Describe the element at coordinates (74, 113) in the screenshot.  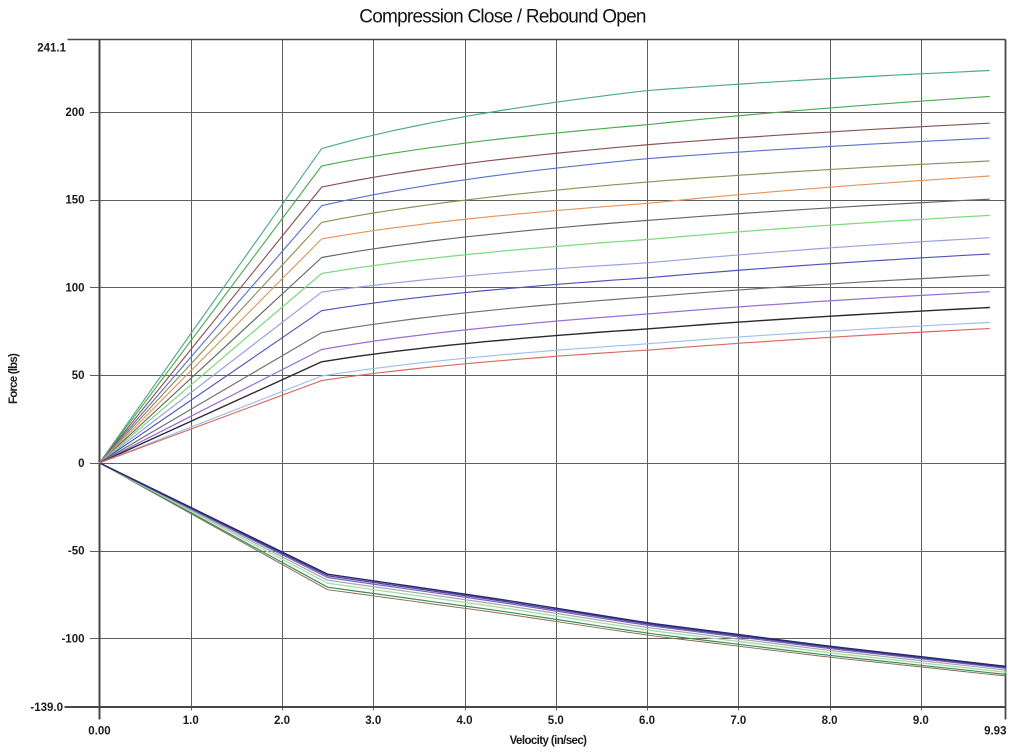
I see `svg-text: 200` at that location.